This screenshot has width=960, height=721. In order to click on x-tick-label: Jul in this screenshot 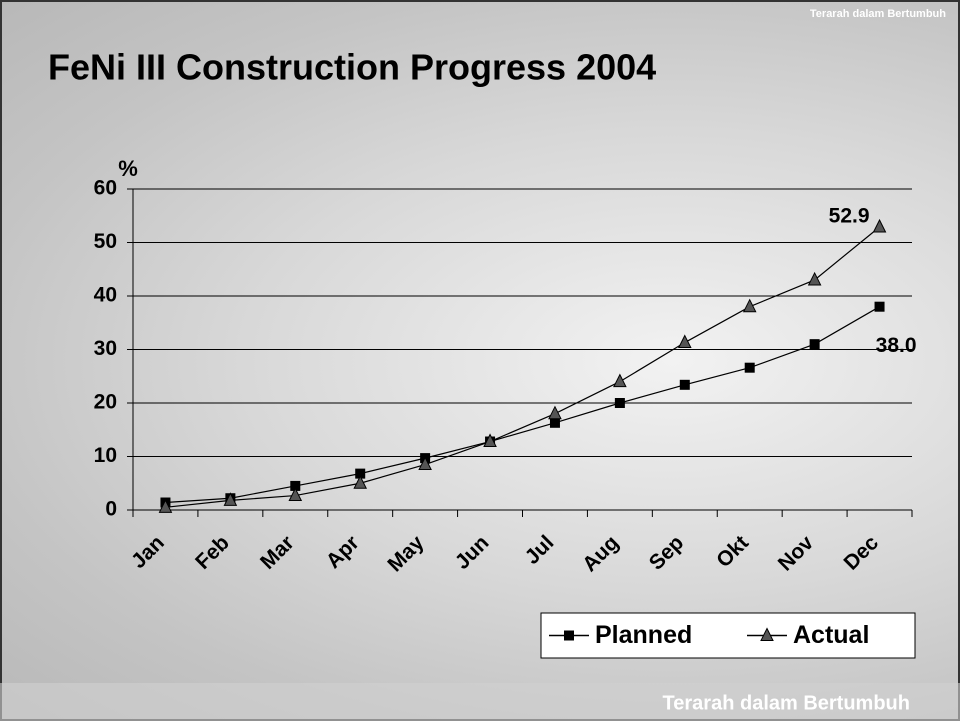, I will do `click(540, 550)`.